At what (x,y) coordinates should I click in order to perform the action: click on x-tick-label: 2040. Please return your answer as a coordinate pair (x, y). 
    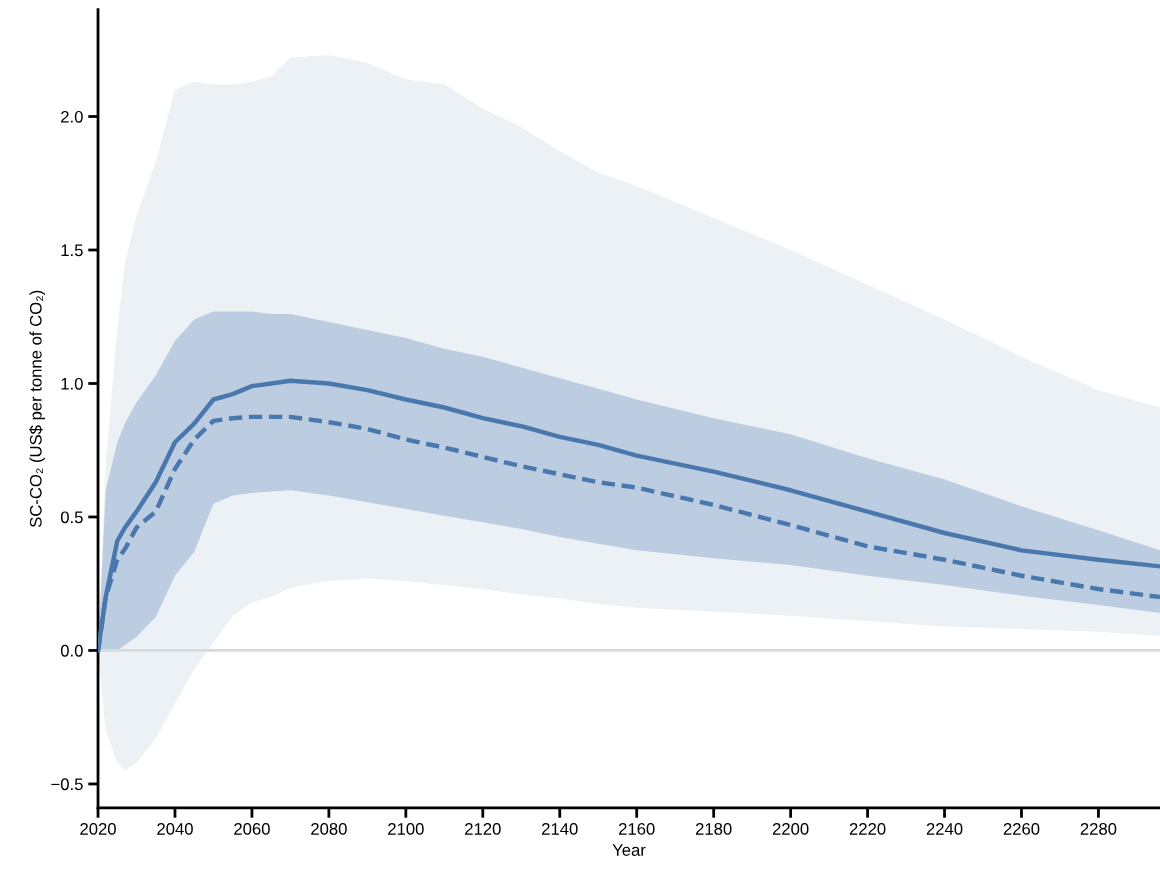
    Looking at the image, I should click on (175, 829).